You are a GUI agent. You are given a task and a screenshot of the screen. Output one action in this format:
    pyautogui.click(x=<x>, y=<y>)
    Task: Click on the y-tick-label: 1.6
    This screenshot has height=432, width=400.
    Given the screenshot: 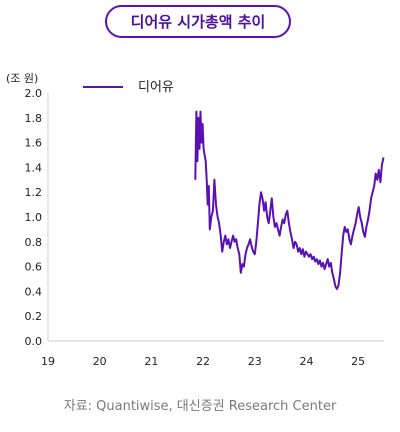 What is the action you would take?
    pyautogui.click(x=34, y=143)
    